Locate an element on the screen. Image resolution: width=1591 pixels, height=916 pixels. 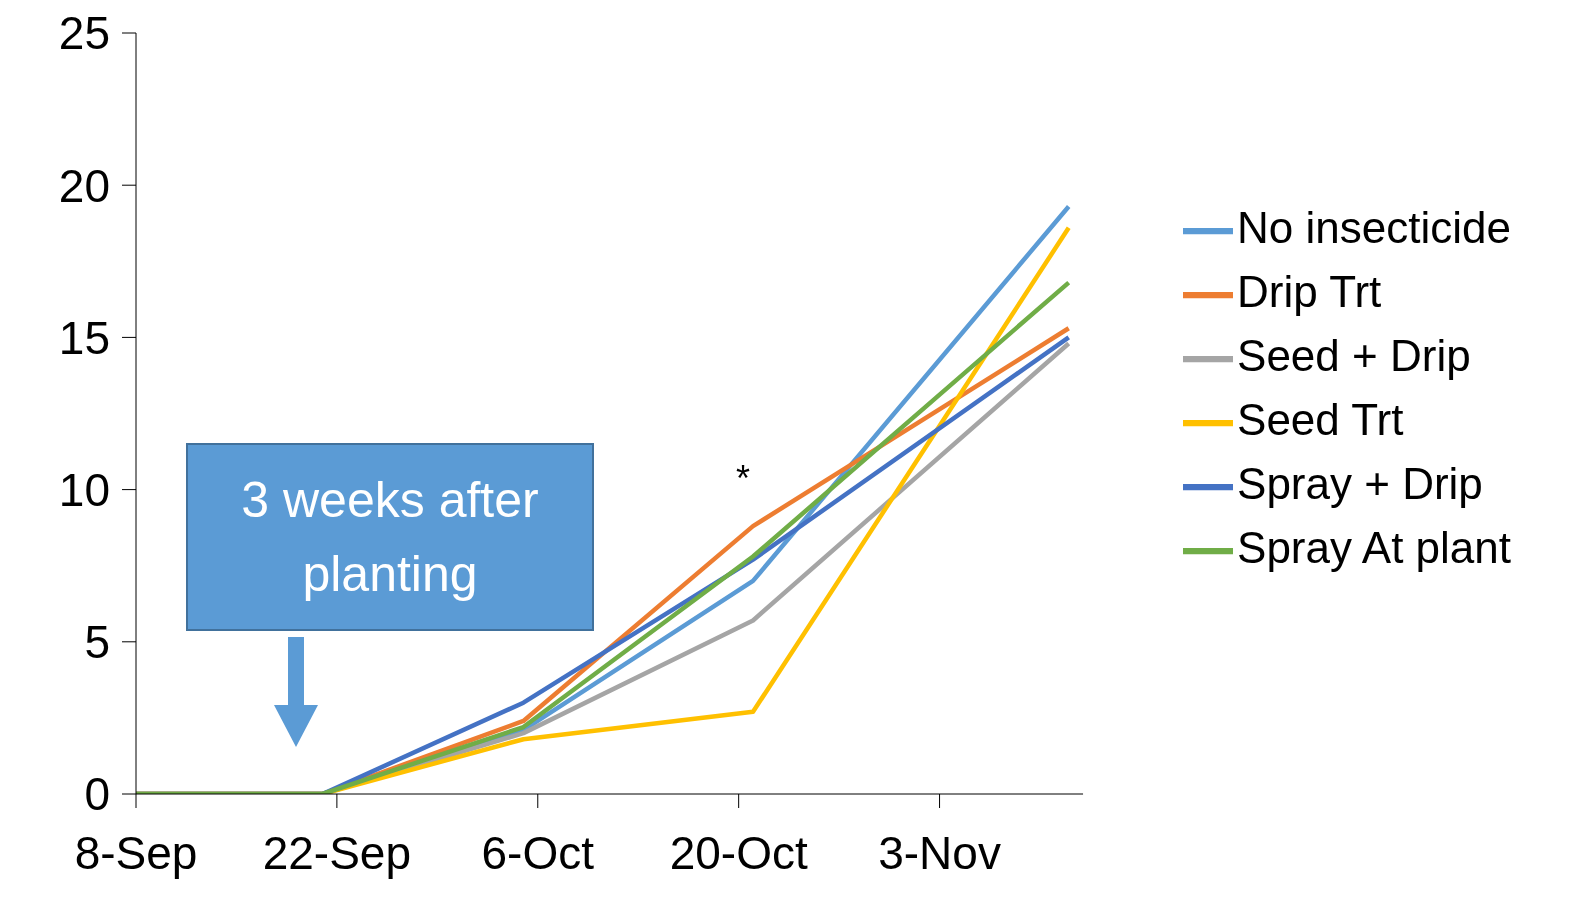
annotation: * is located at coordinates (743, 479).